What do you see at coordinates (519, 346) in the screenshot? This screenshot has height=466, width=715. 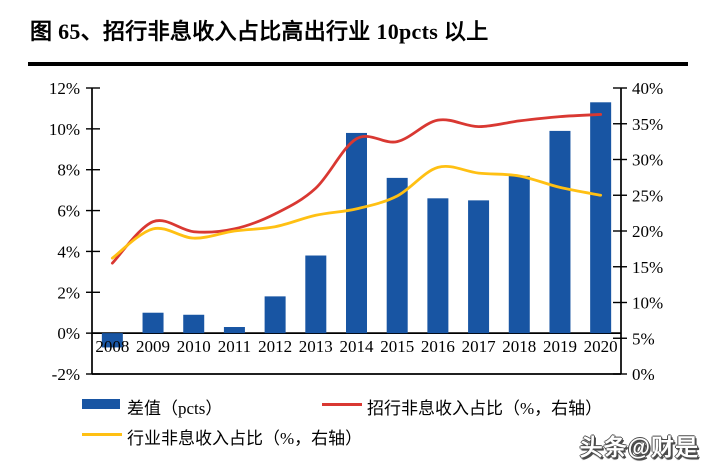 I see `year-label: 2018` at bounding box center [519, 346].